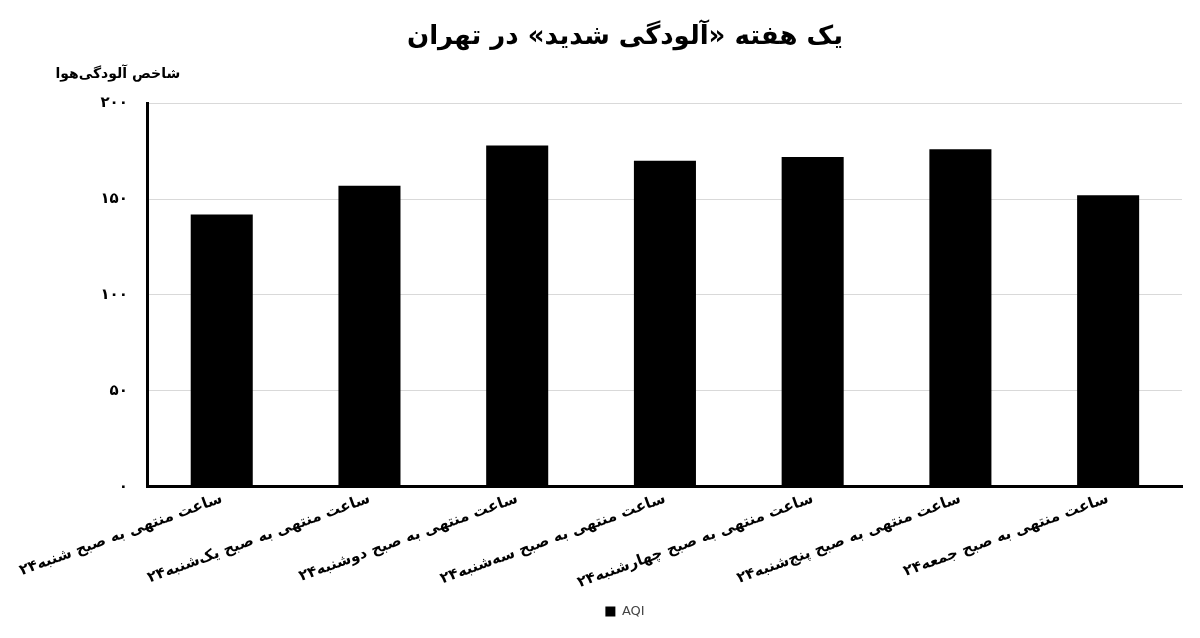  Describe the element at coordinates (118, 72) in the screenshot. I see `y-axis-title: شاخص آلودگی‌هوا` at that location.